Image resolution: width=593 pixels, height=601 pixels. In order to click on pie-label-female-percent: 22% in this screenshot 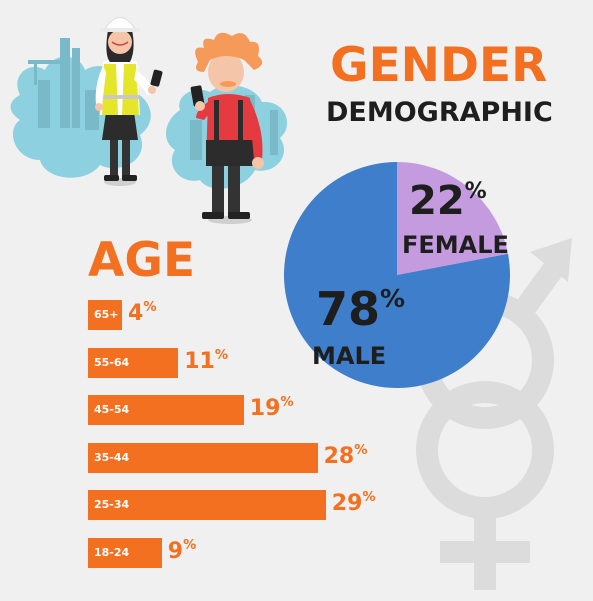, I will do `click(448, 201)`.